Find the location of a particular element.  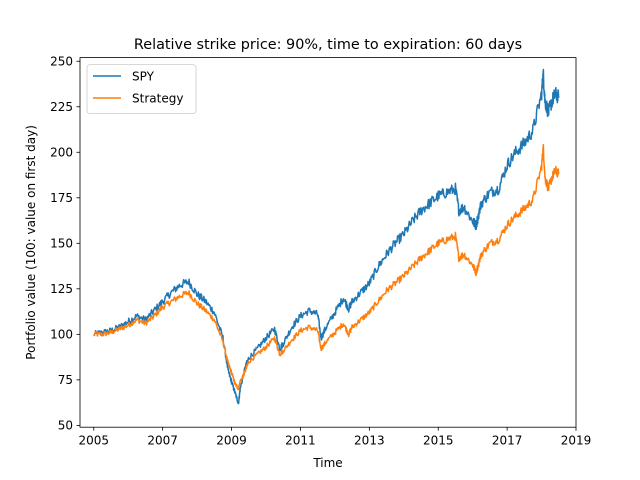

y-tick-label: 125 is located at coordinates (61, 289).